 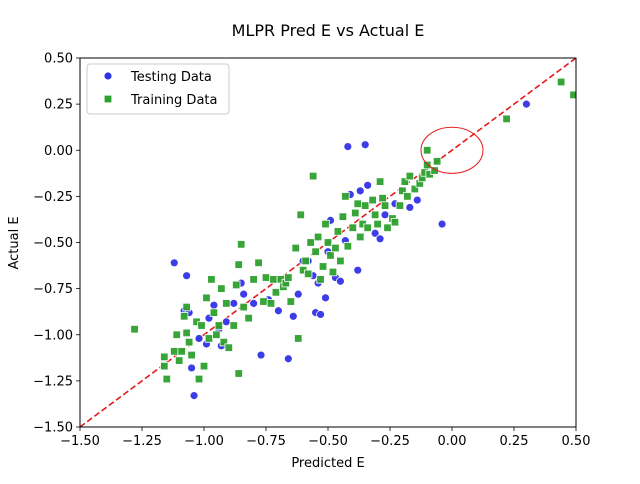 I want to click on legend-box, so click(x=158, y=89).